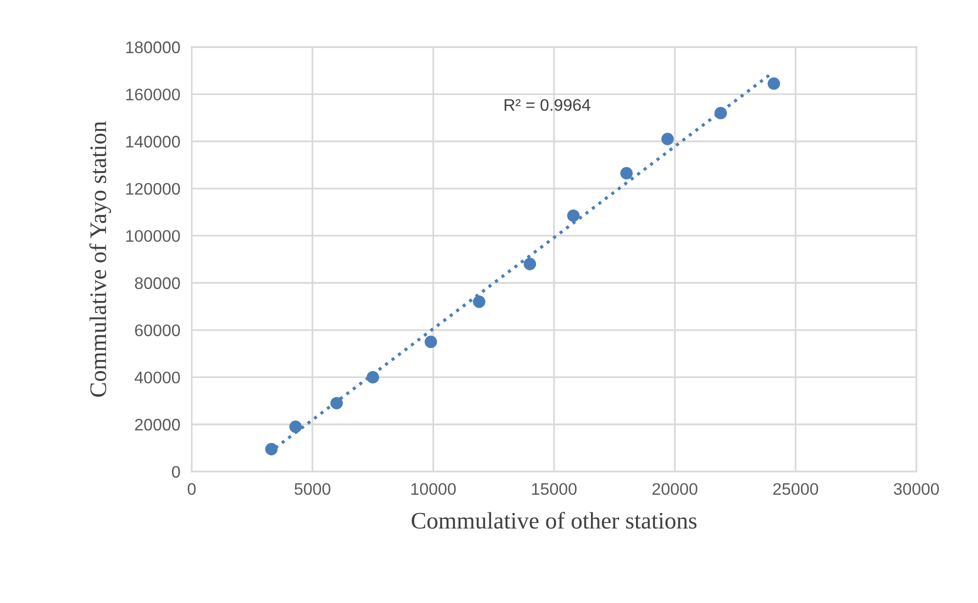 The image size is (978, 603). What do you see at coordinates (176, 472) in the screenshot?
I see `y-tick-label: 0` at bounding box center [176, 472].